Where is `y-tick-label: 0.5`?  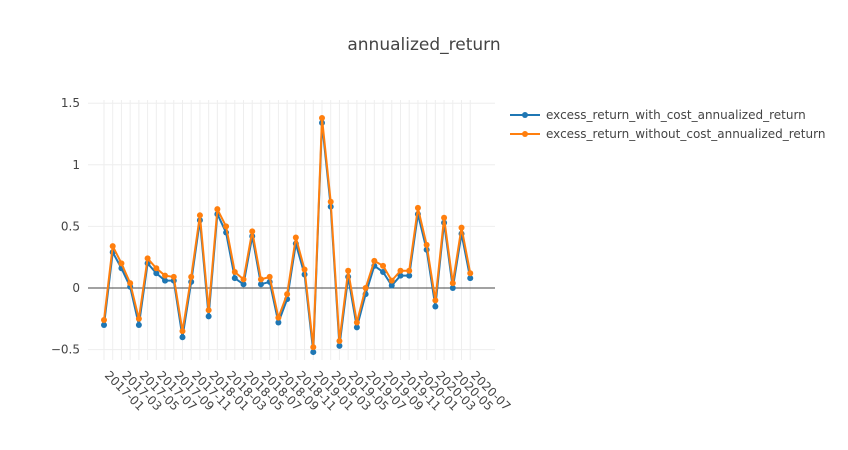
y-tick-label: 0.5 is located at coordinates (70, 226).